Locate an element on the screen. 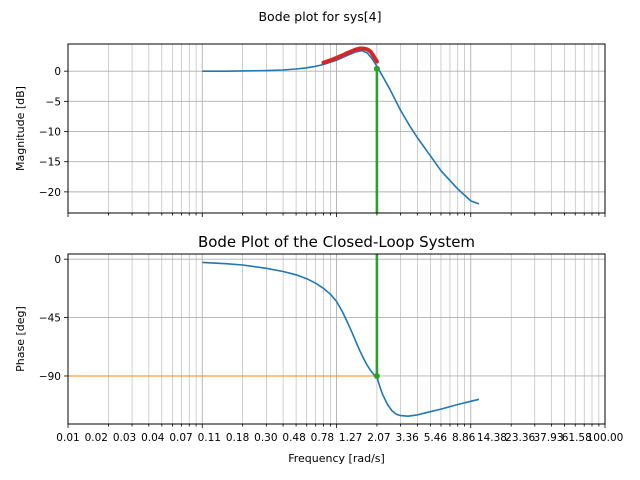 This screenshot has height=480, width=640. x-tick-label: 0.03 is located at coordinates (124, 438).